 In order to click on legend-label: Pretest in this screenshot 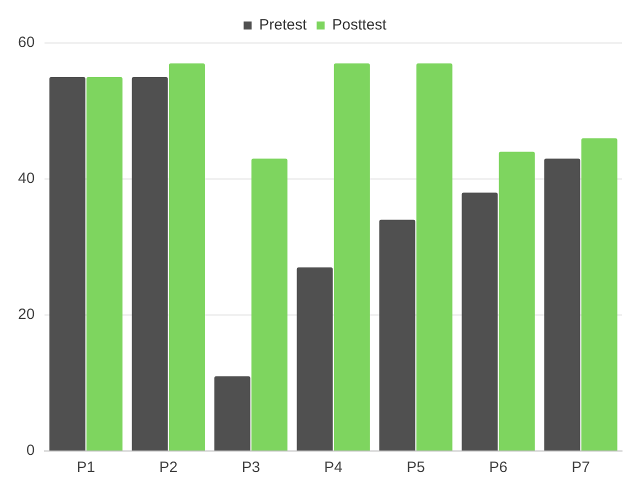, I will do `click(283, 25)`.